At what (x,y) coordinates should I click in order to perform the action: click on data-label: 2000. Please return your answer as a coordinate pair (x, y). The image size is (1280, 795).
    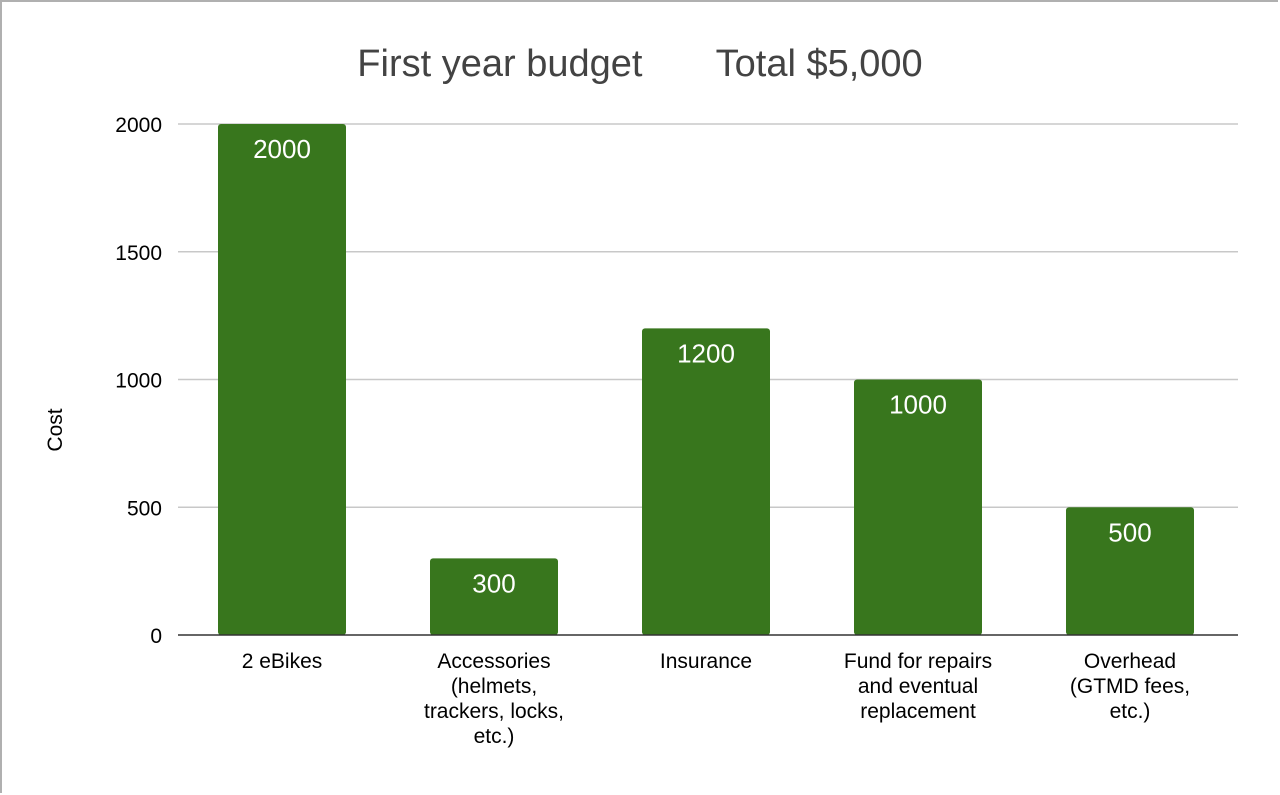
    Looking at the image, I should click on (282, 149).